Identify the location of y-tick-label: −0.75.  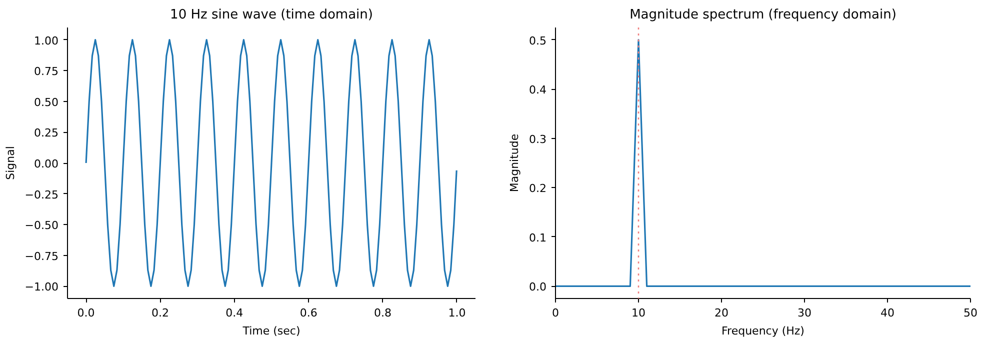
(41, 256).